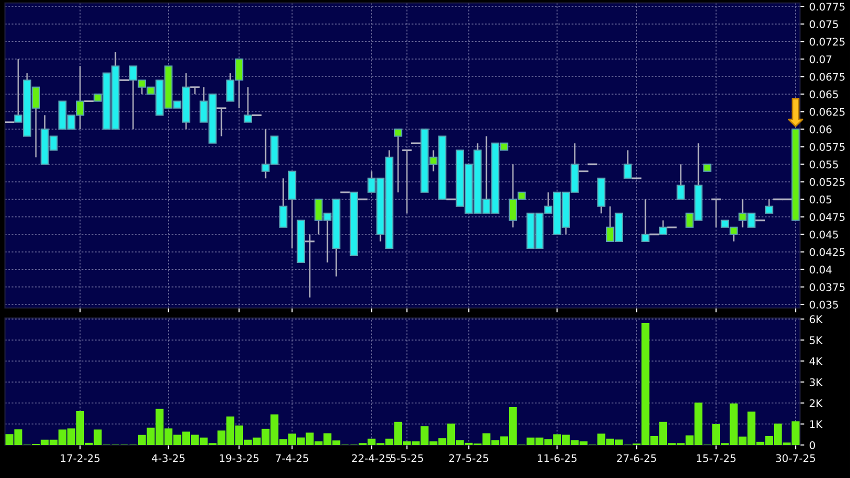 This screenshot has width=850, height=478. What do you see at coordinates (827, 252) in the screenshot?
I see `y-tick-label: 0.0425` at bounding box center [827, 252].